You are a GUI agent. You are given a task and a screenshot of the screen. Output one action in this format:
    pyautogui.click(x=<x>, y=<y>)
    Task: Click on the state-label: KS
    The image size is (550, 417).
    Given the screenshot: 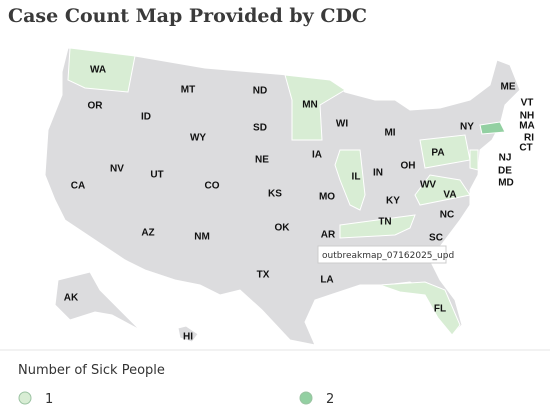 What is the action you would take?
    pyautogui.click(x=275, y=194)
    